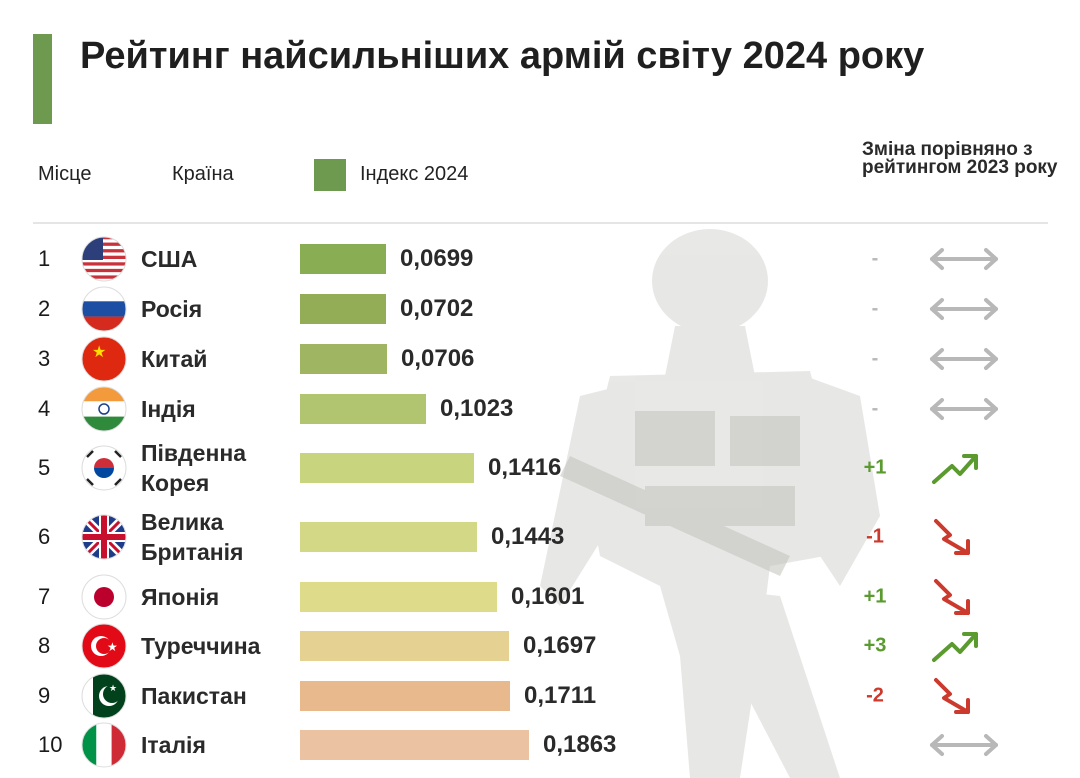 Image resolution: width=1080 pixels, height=778 pixels. What do you see at coordinates (174, 359) in the screenshot?
I see `category-label: Китай` at bounding box center [174, 359].